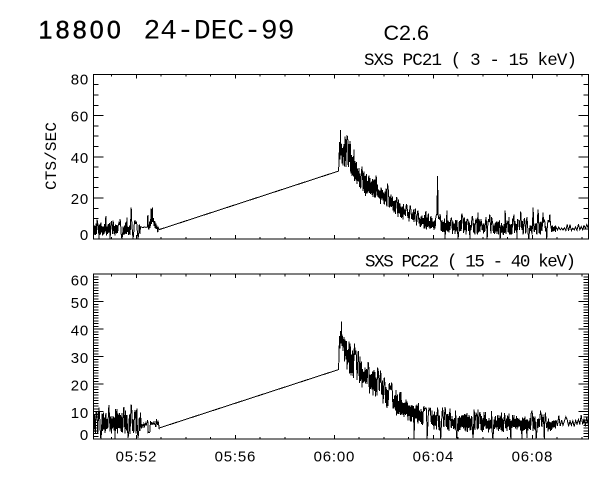  I want to click on svg-text: 50, so click(80, 303).